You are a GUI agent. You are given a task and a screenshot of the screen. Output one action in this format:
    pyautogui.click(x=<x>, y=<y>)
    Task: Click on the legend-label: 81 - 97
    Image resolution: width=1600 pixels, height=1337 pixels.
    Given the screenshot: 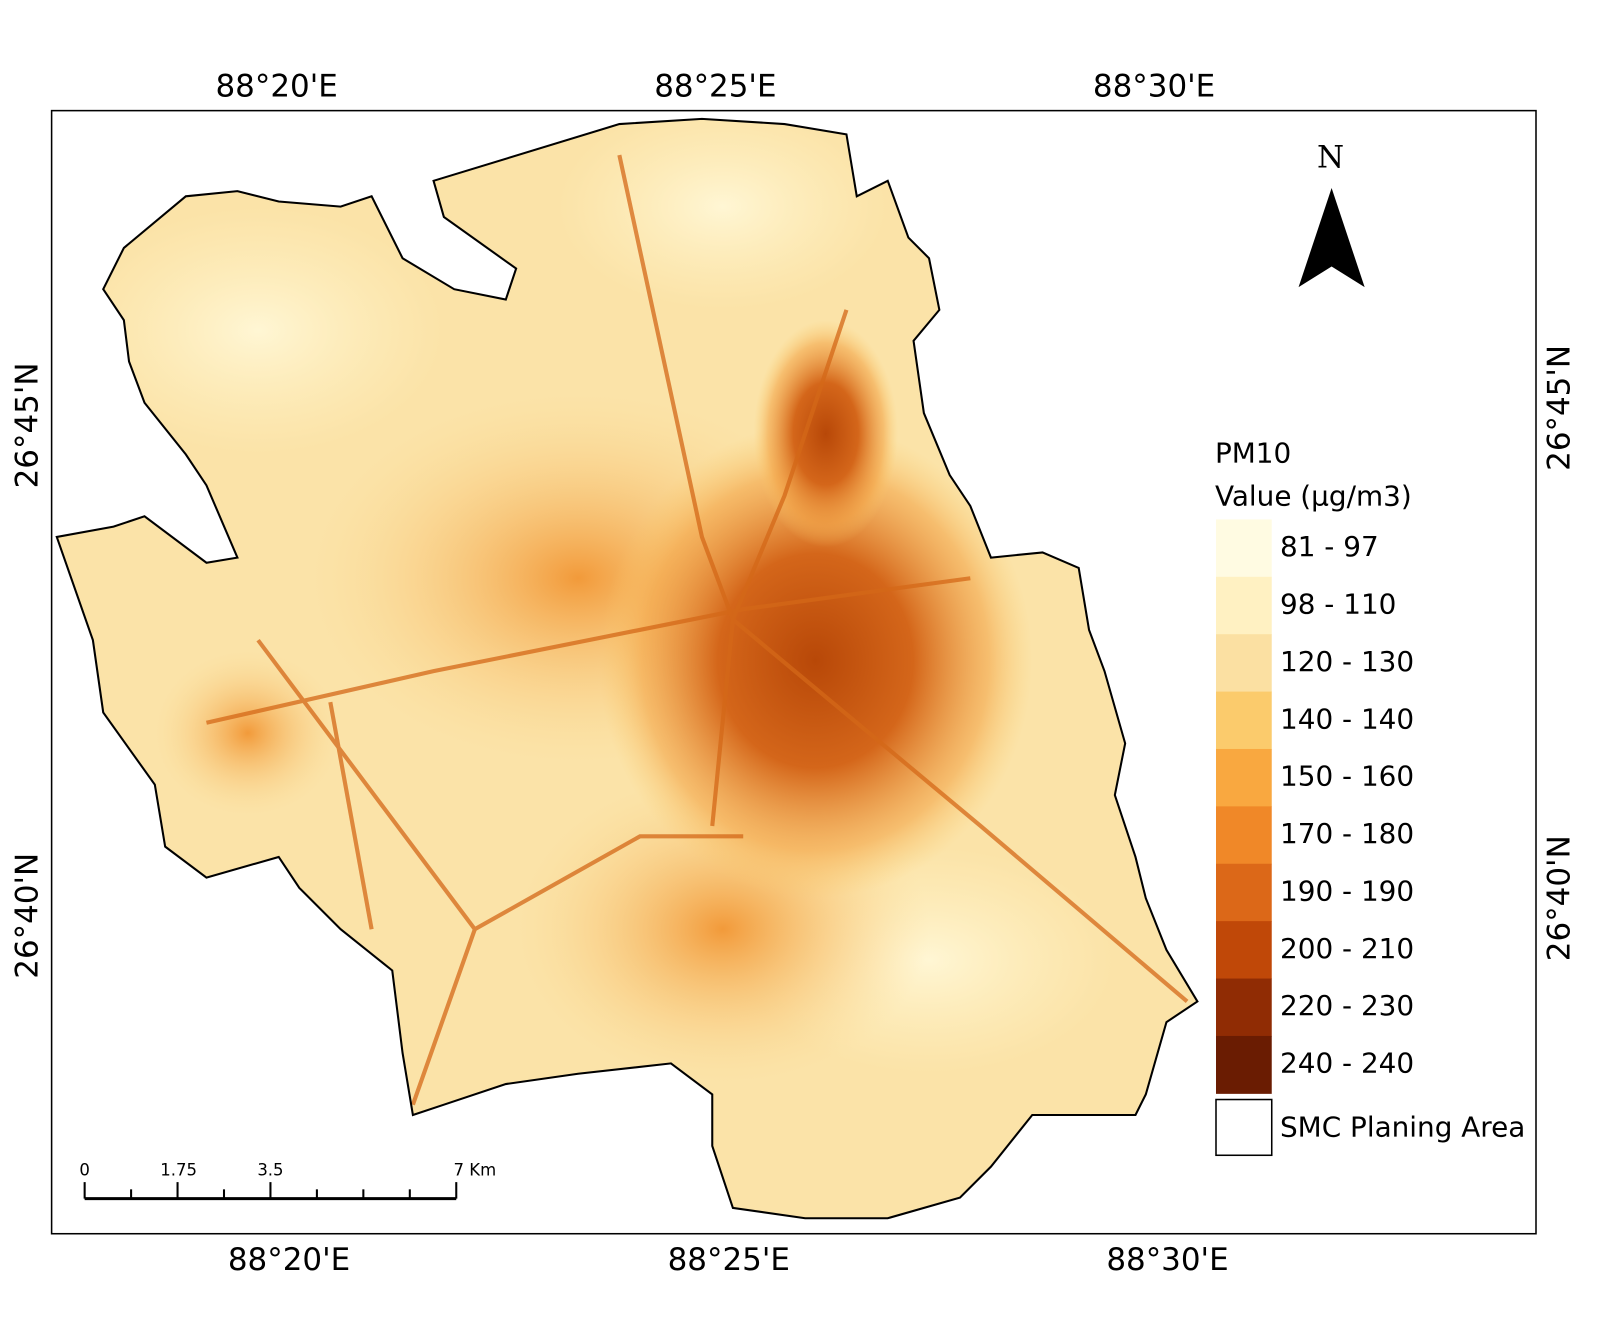 What is the action you would take?
    pyautogui.click(x=1329, y=546)
    